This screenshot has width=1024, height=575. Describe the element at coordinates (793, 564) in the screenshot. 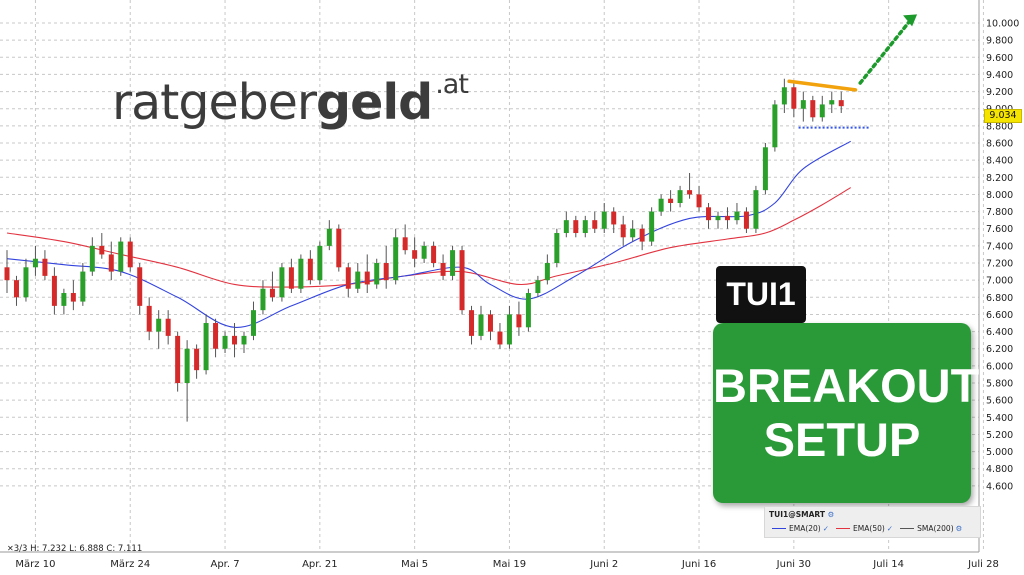

I see `x-tick-label: Juni 30` at that location.